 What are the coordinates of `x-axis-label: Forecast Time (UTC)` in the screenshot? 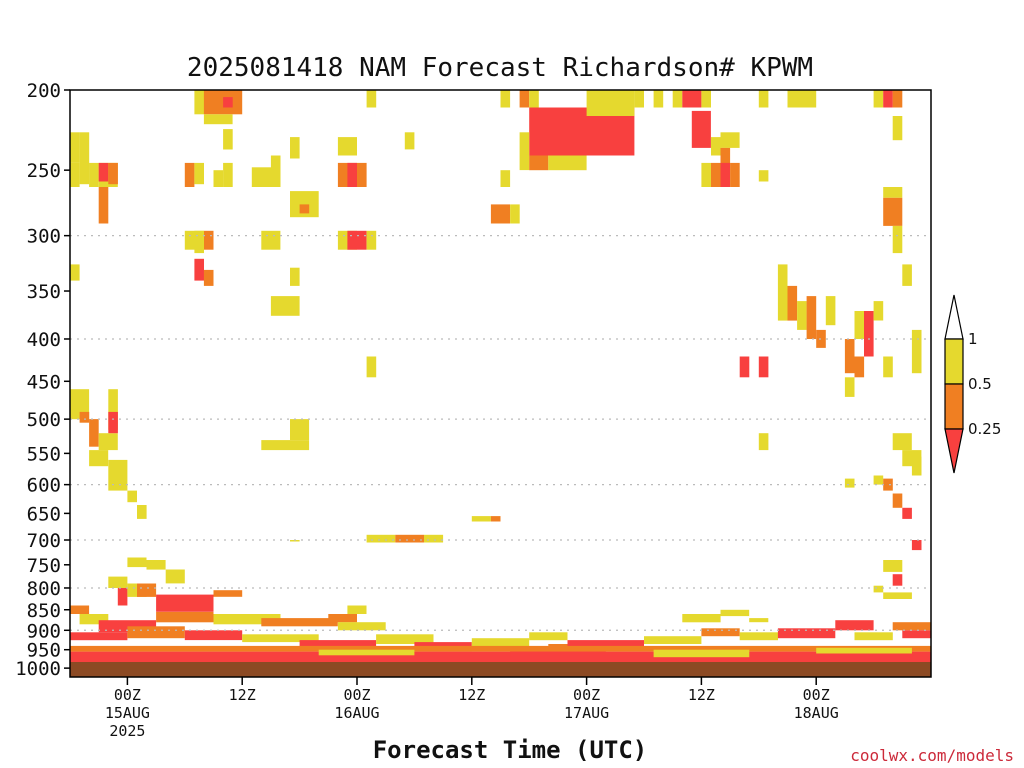 It's located at (510, 750).